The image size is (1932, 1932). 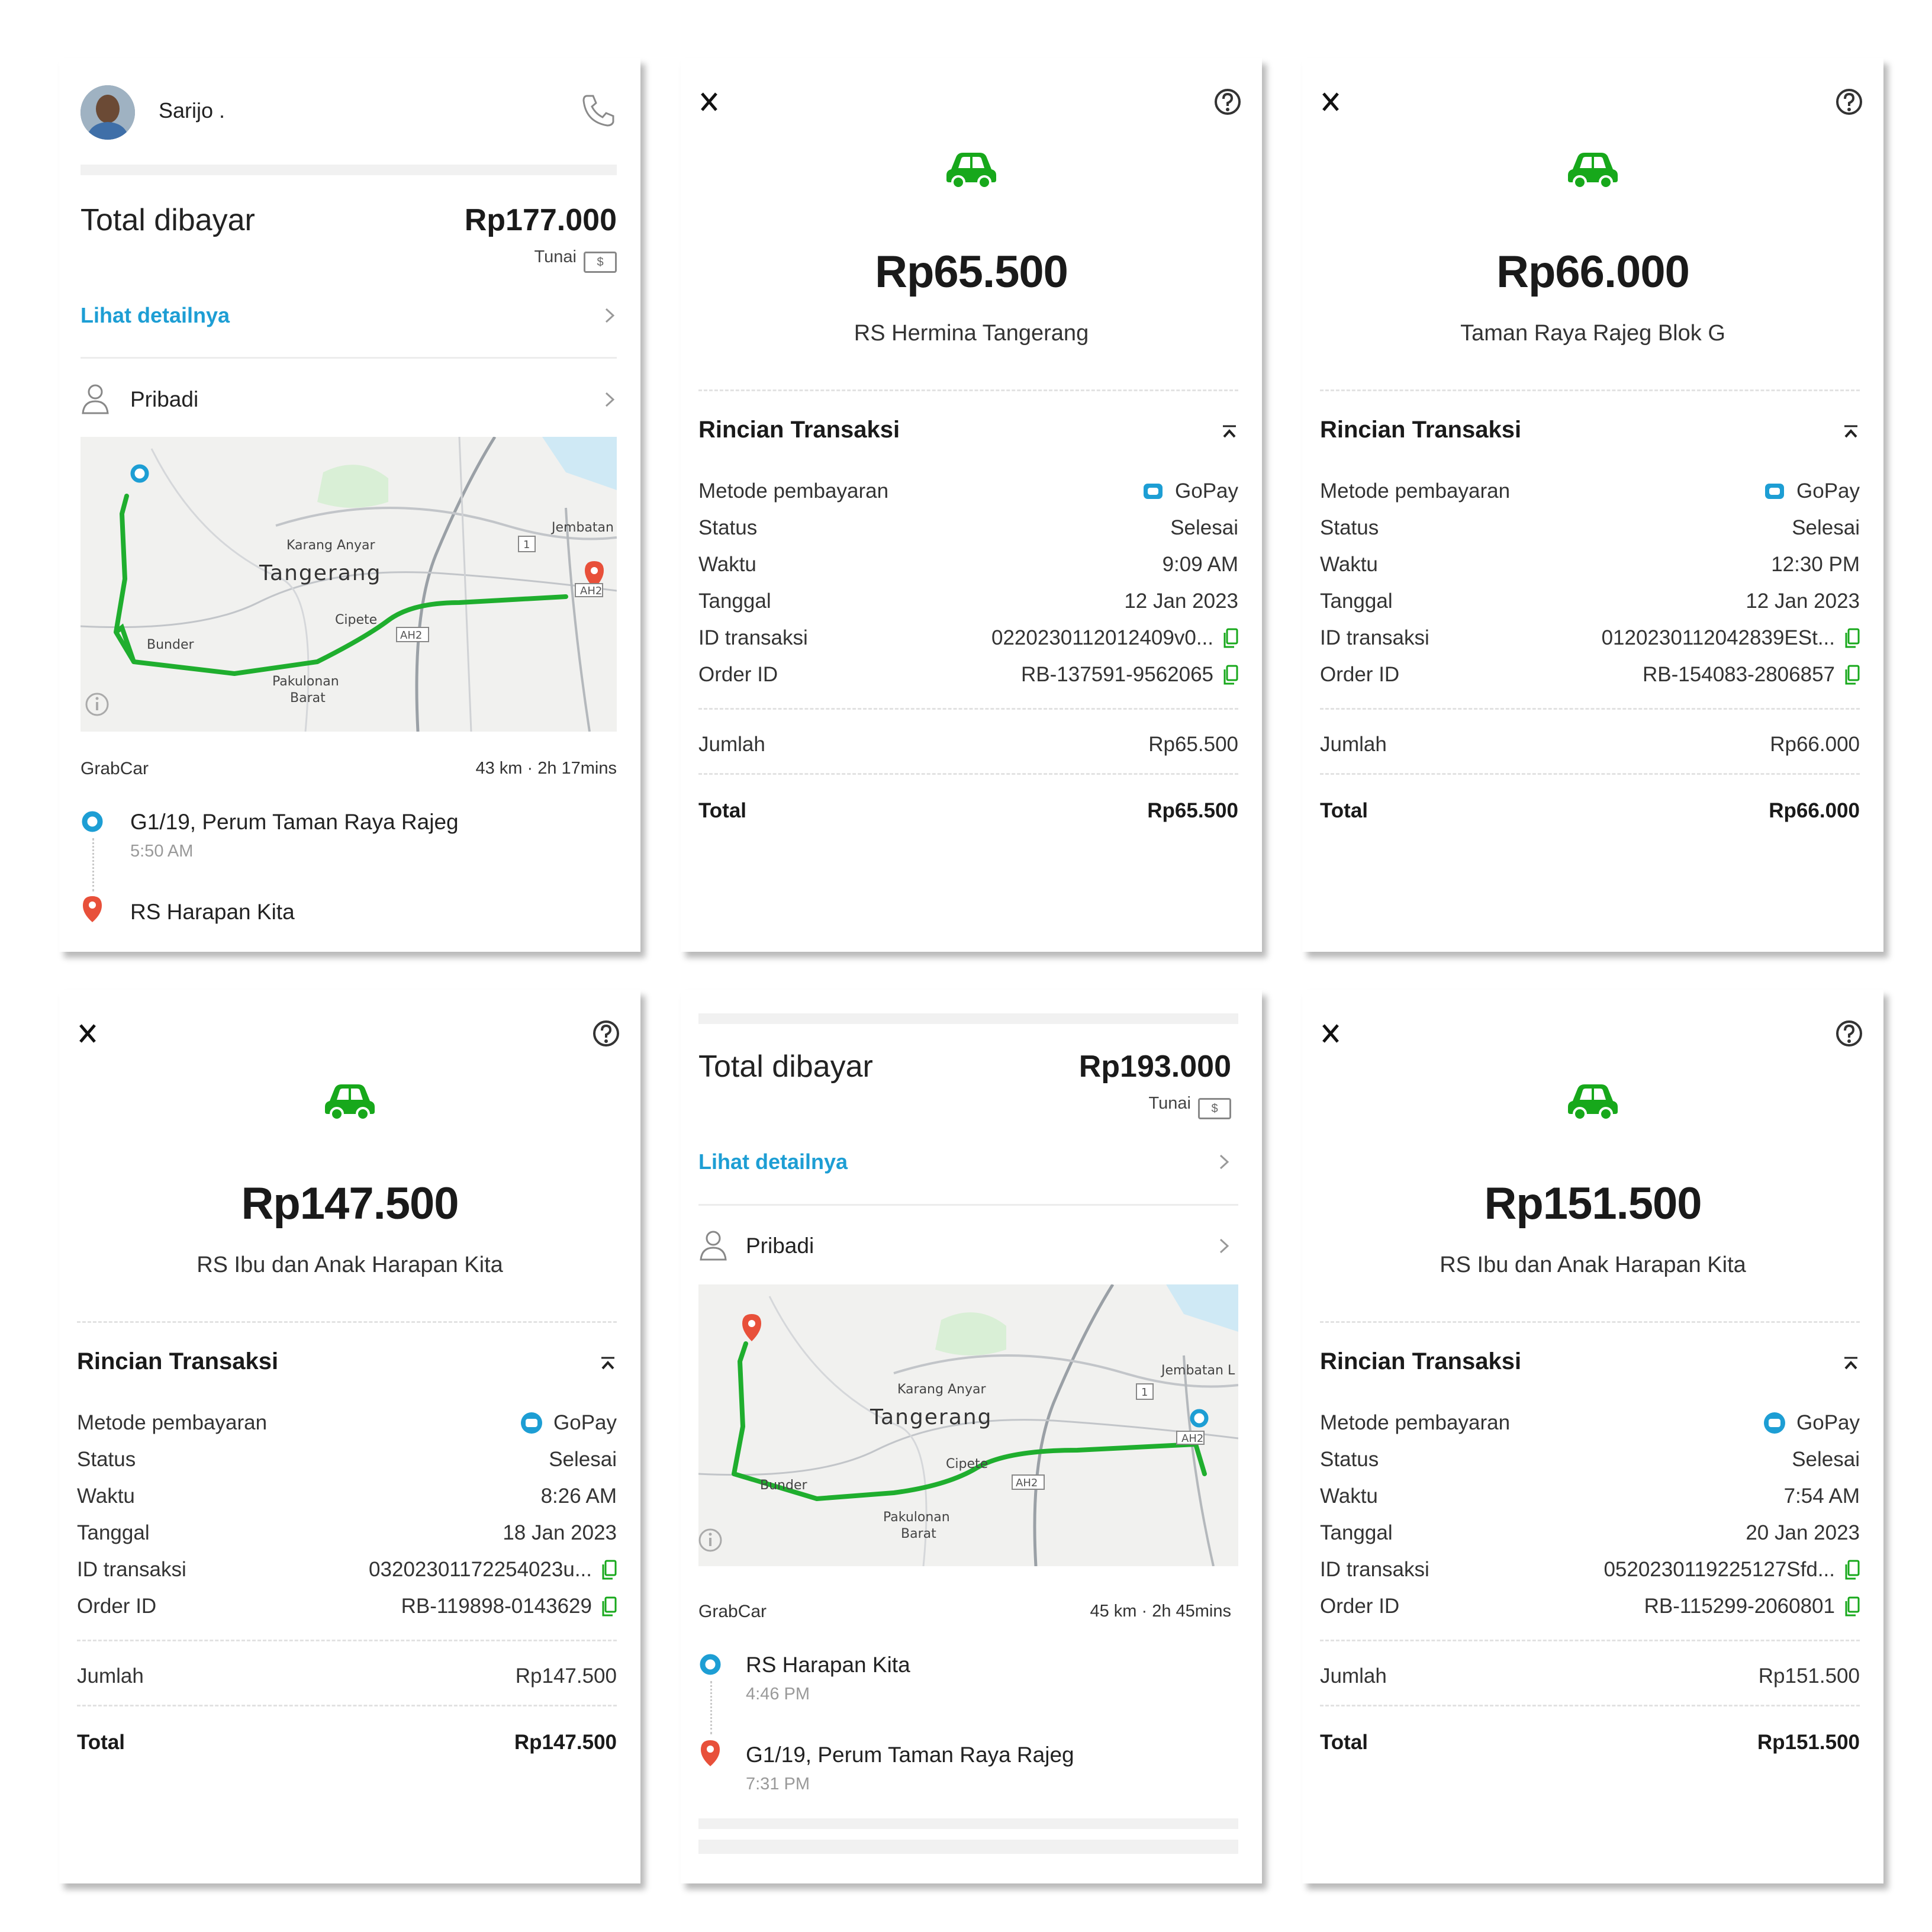 What do you see at coordinates (910, 1755) in the screenshot?
I see `dropoff-address: G1/19, Perum Taman Raya Rajeg` at bounding box center [910, 1755].